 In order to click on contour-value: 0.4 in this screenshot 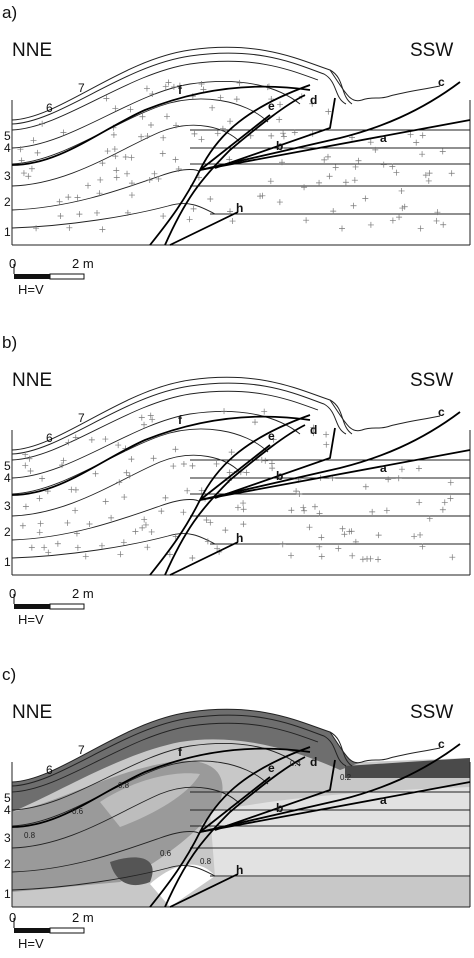, I will do `click(296, 763)`.